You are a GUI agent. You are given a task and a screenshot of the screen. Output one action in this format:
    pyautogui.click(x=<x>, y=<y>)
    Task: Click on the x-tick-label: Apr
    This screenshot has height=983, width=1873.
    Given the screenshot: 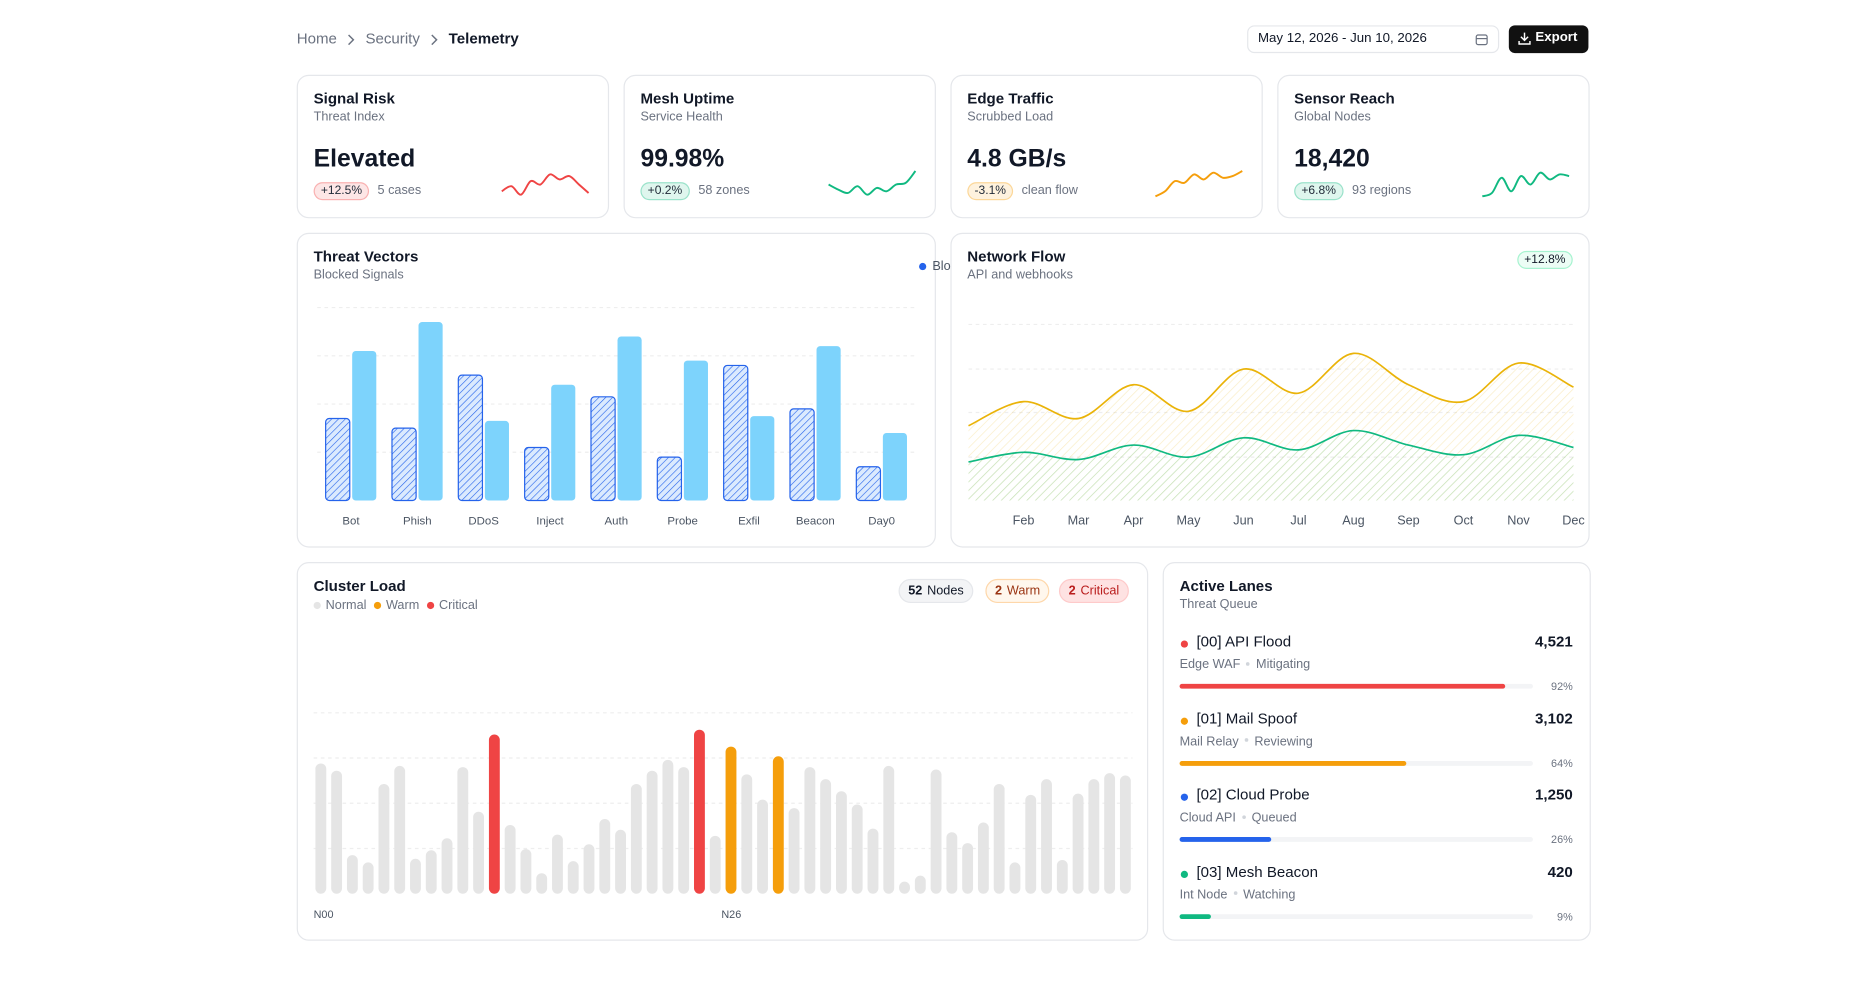 What is the action you would take?
    pyautogui.click(x=1134, y=521)
    